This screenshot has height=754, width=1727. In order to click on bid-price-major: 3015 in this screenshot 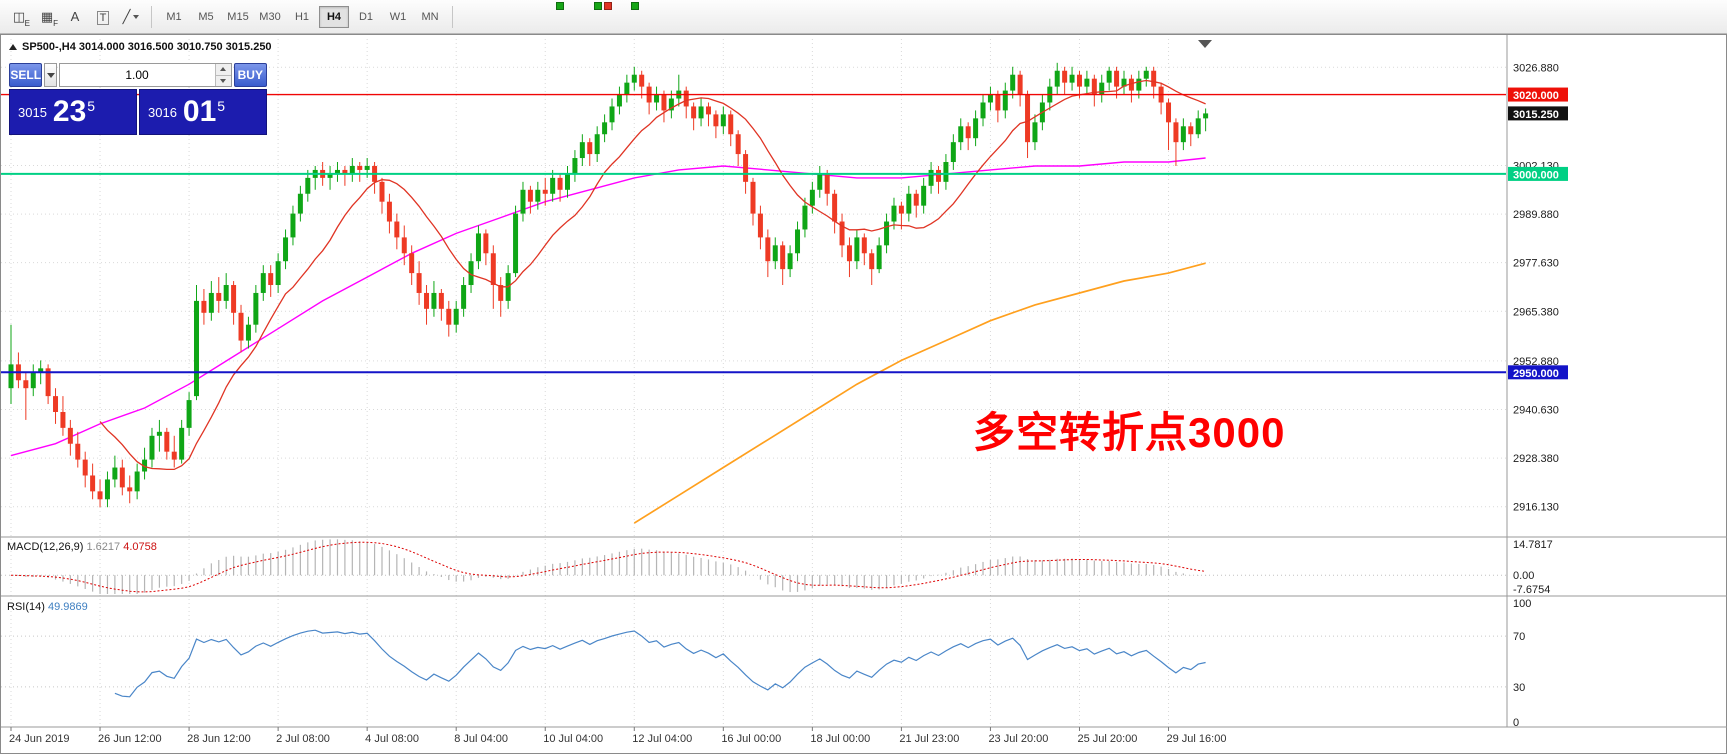, I will do `click(32, 112)`.